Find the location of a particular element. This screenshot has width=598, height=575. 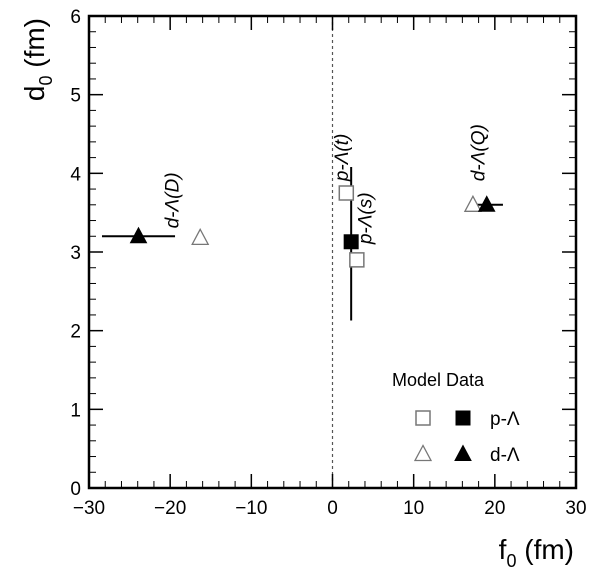

annotation-group: p-Λ(t) is located at coordinates (342, 158).